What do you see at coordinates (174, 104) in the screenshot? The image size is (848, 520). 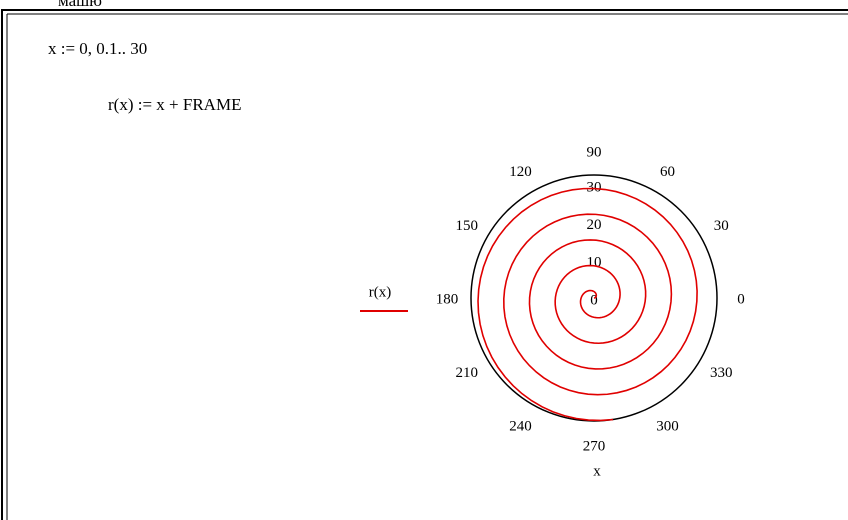 I see `function-definition: r(x) := x + FRAME` at bounding box center [174, 104].